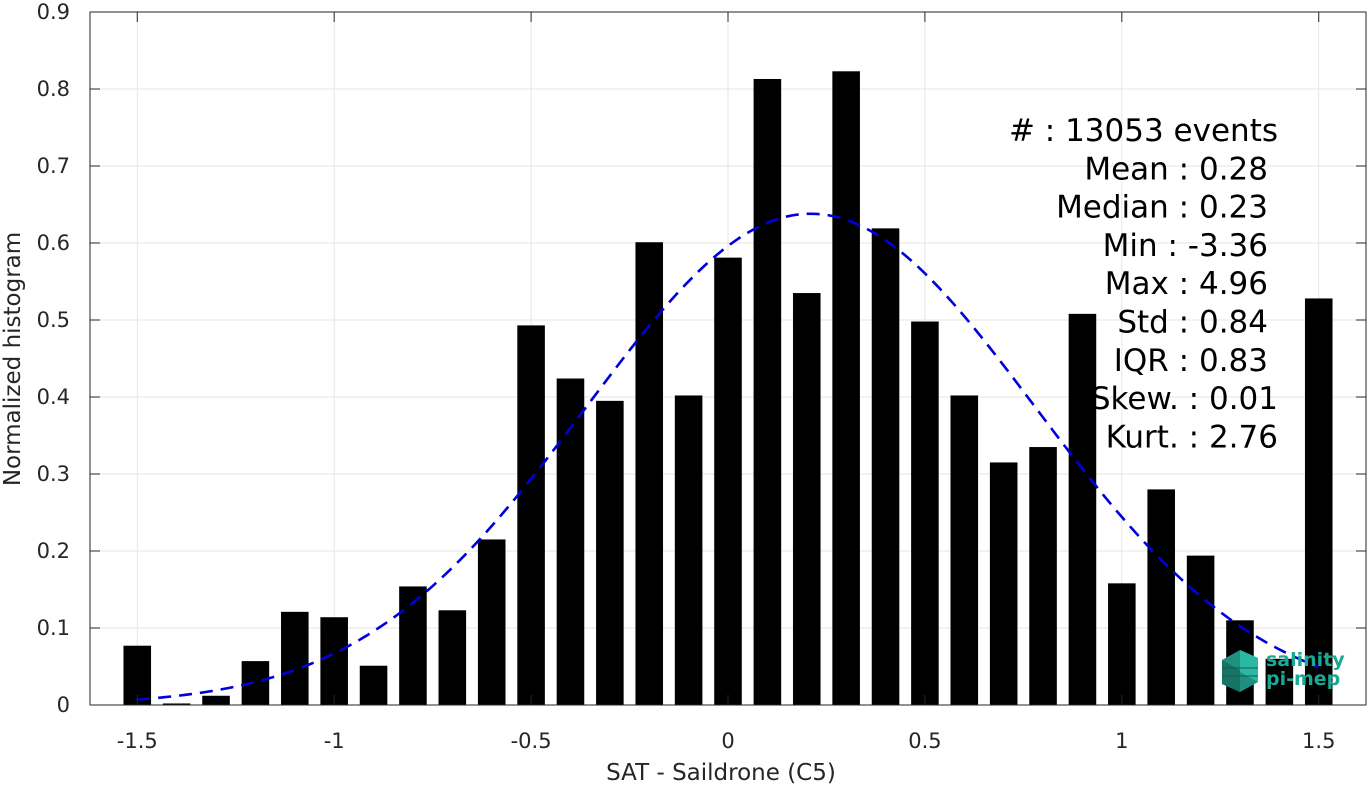 The height and width of the screenshot is (785, 1367). I want to click on y-tick-label-8: 0.8, so click(53, 89).